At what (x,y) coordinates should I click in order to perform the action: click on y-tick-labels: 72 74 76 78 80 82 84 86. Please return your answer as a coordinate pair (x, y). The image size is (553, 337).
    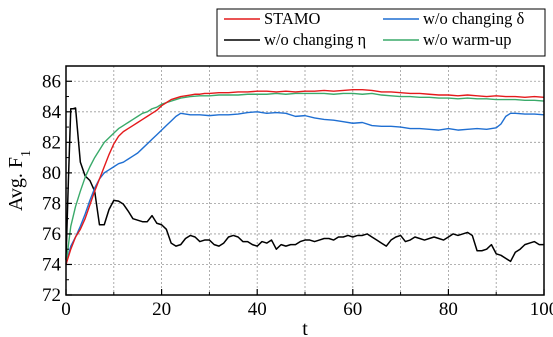
    Looking at the image, I should click on (52, 188).